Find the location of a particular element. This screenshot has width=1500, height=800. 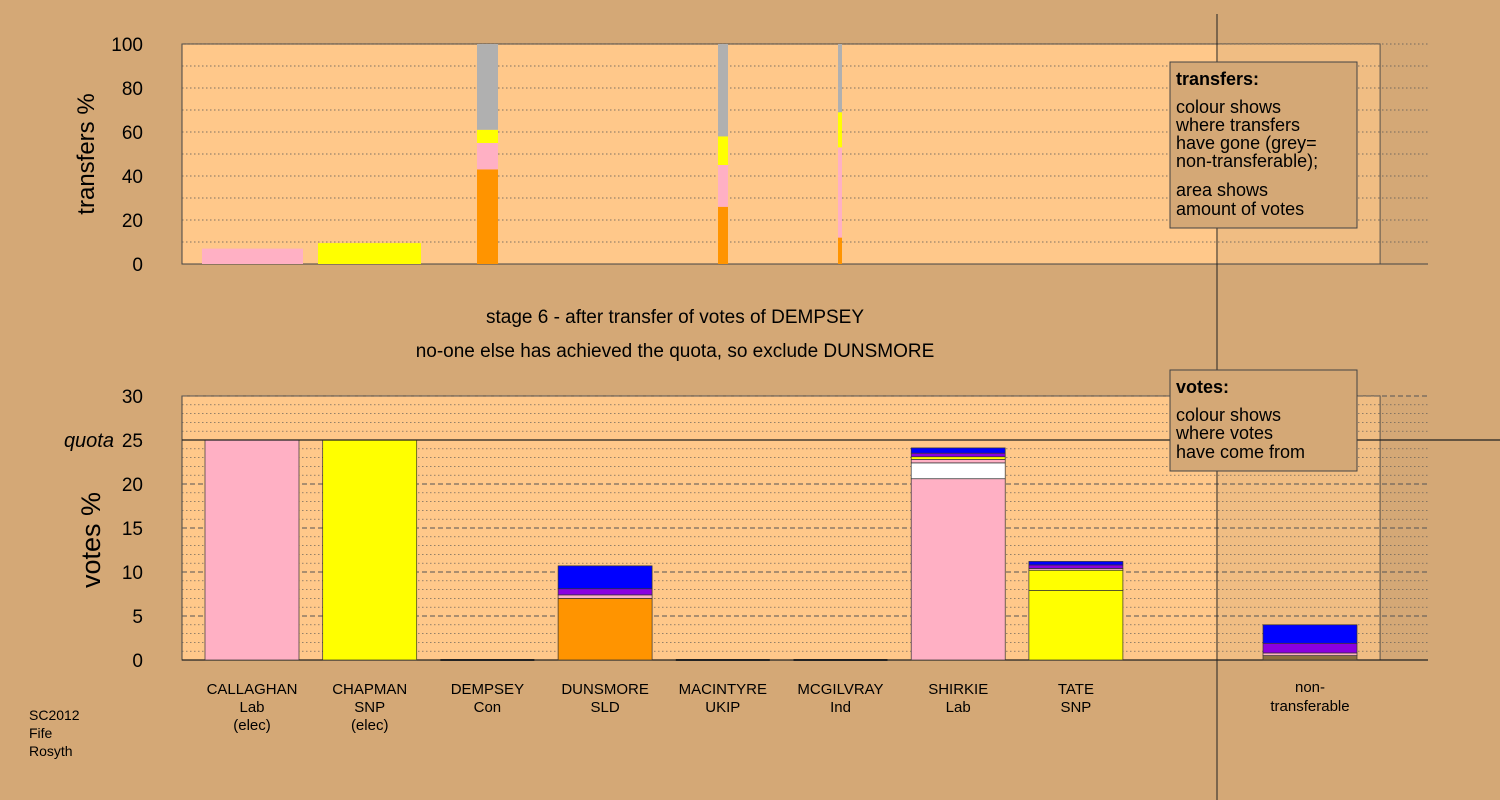

candidate-name: TATE is located at coordinates (1076, 689).